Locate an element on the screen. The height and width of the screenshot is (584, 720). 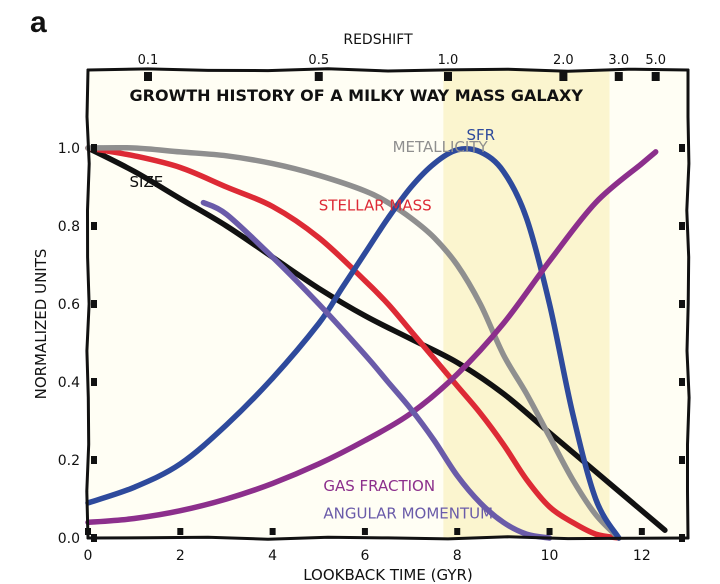
x-tick-label: 10 is located at coordinates (550, 556).